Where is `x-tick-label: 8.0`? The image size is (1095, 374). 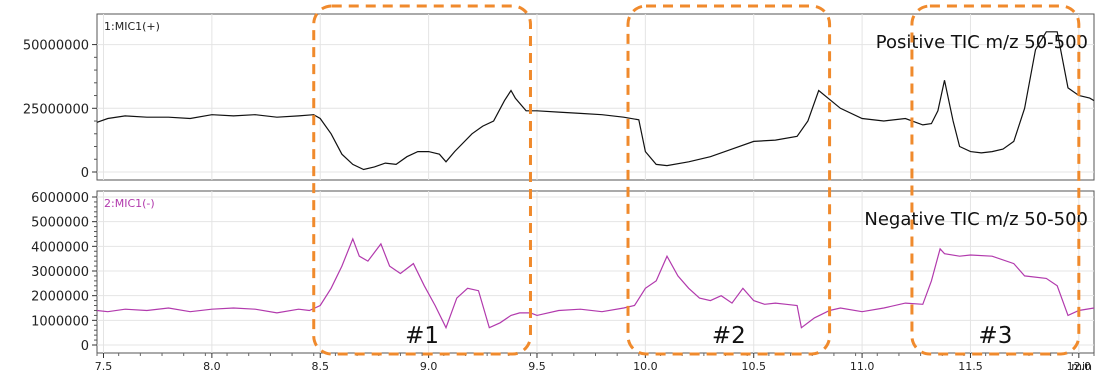
x-tick-label: 8.0 is located at coordinates (212, 366).